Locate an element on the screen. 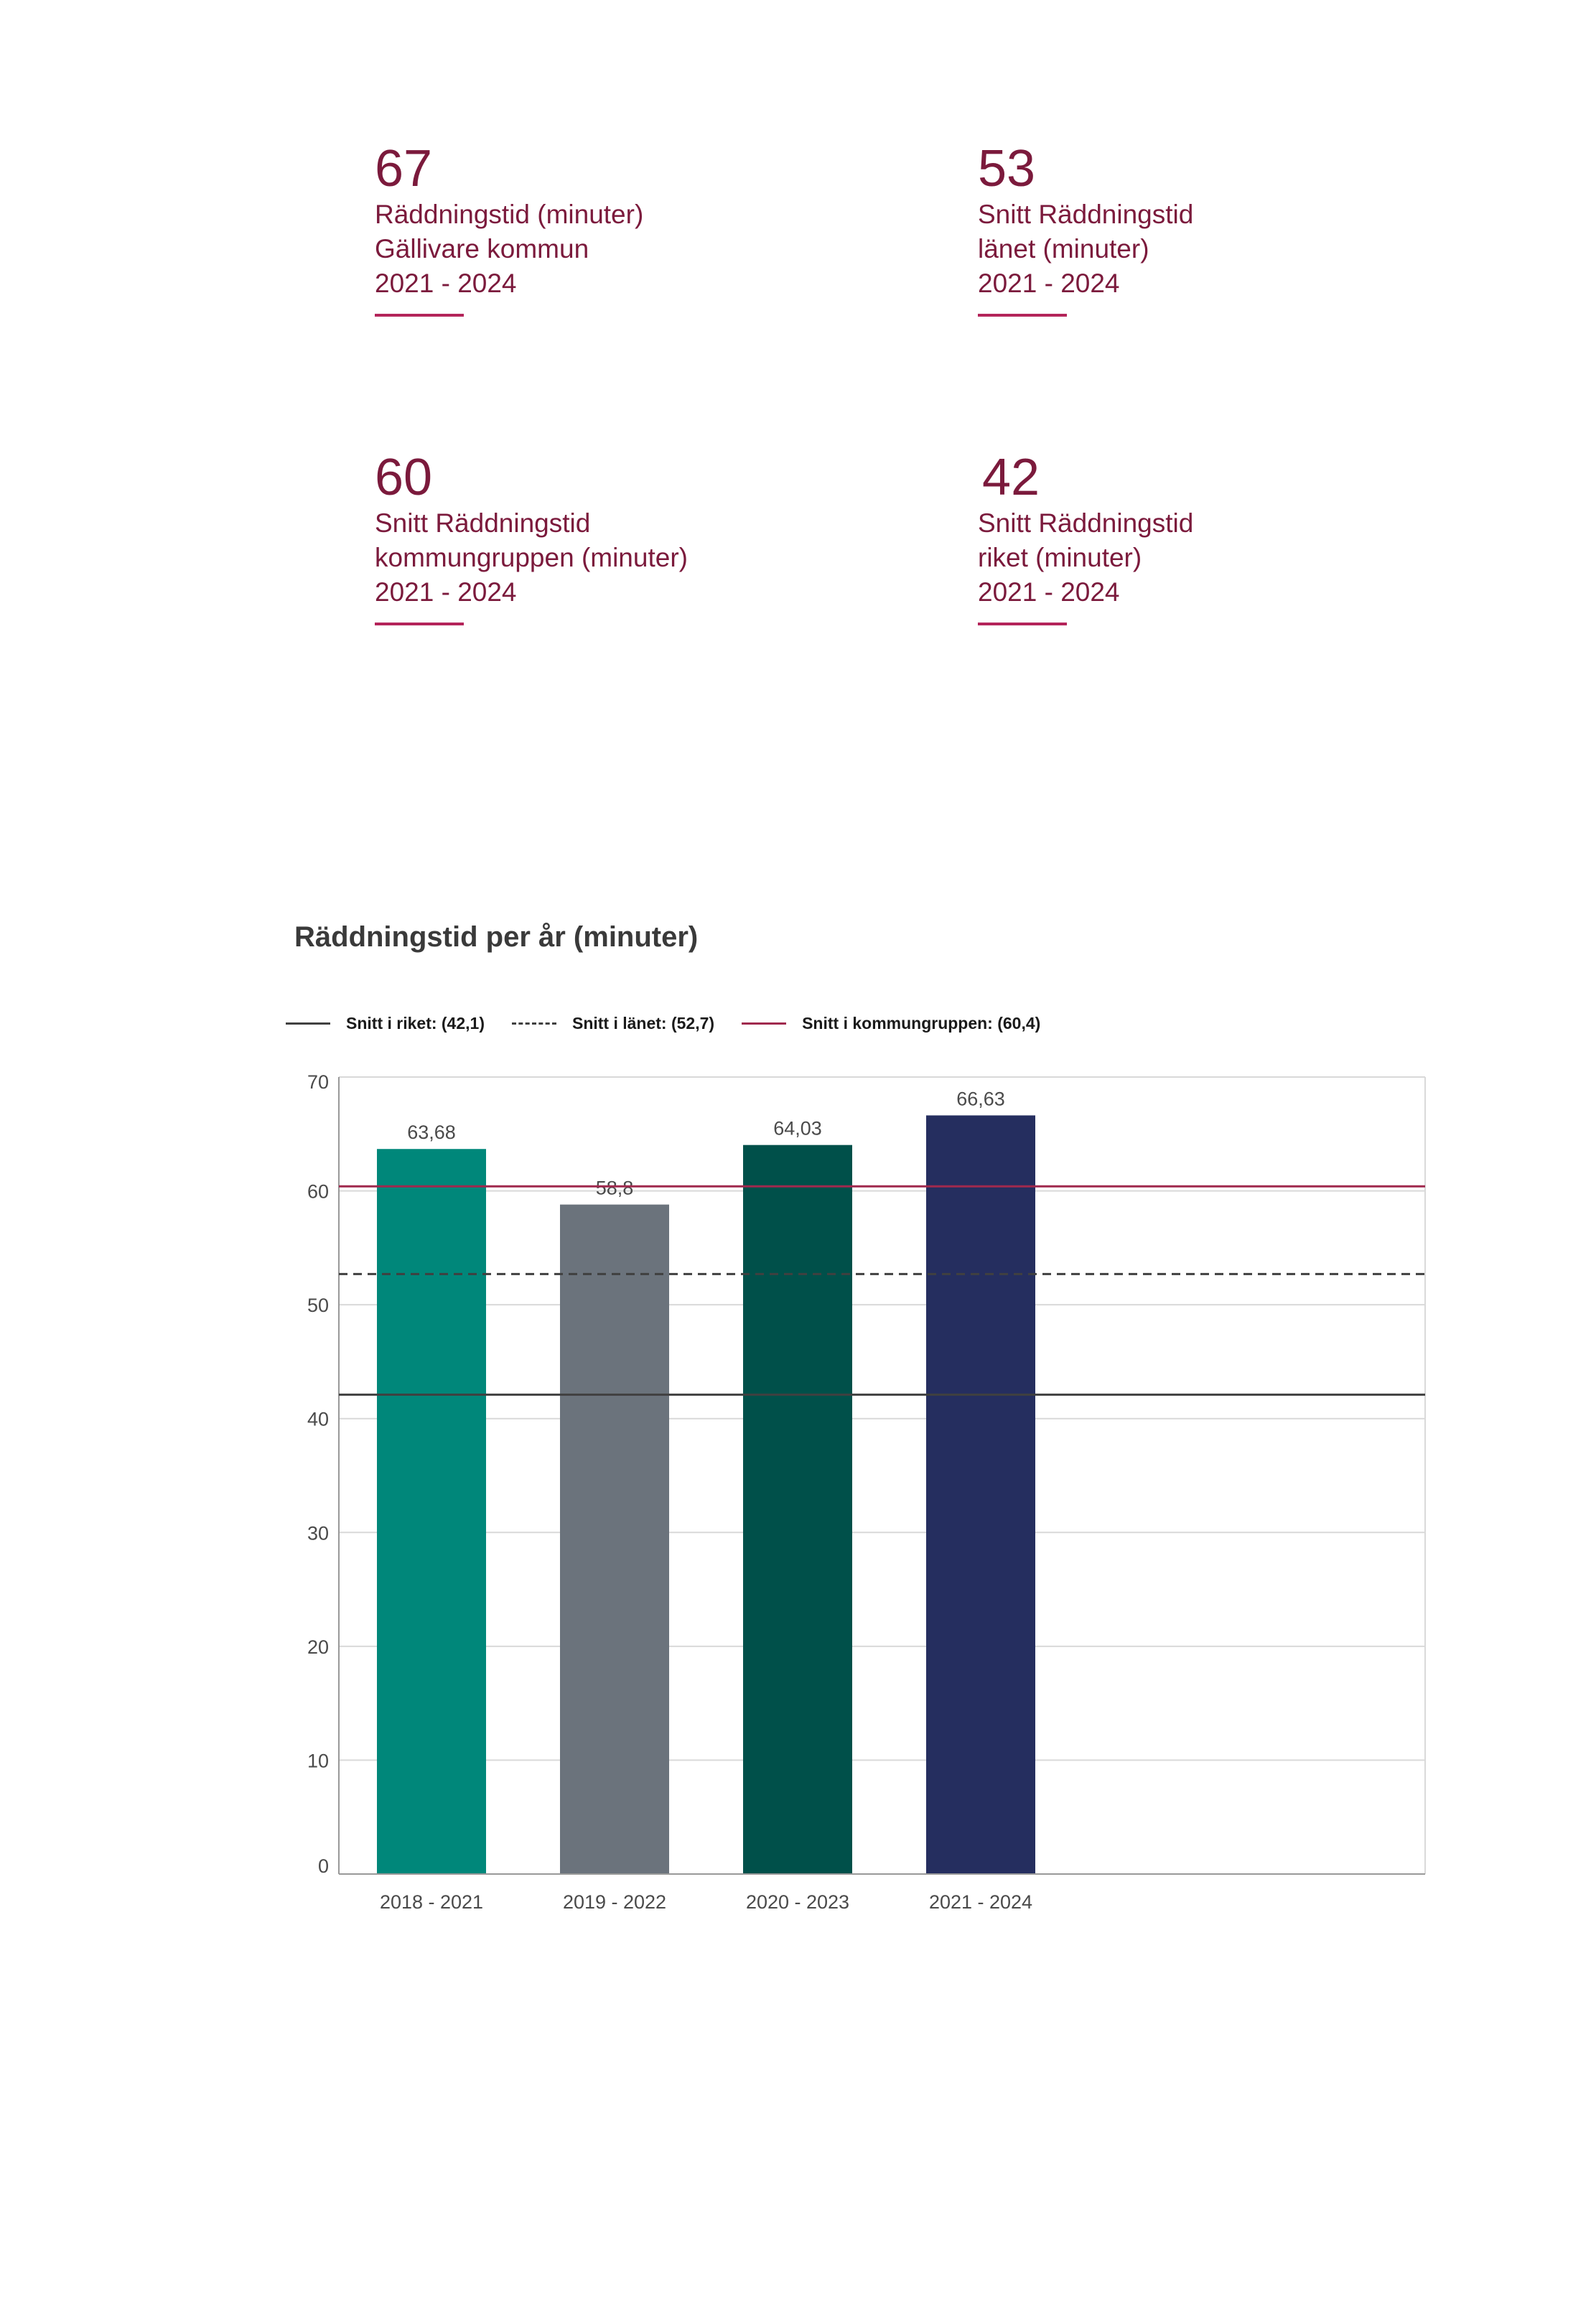  y-tick-label: 10 is located at coordinates (318, 1760).